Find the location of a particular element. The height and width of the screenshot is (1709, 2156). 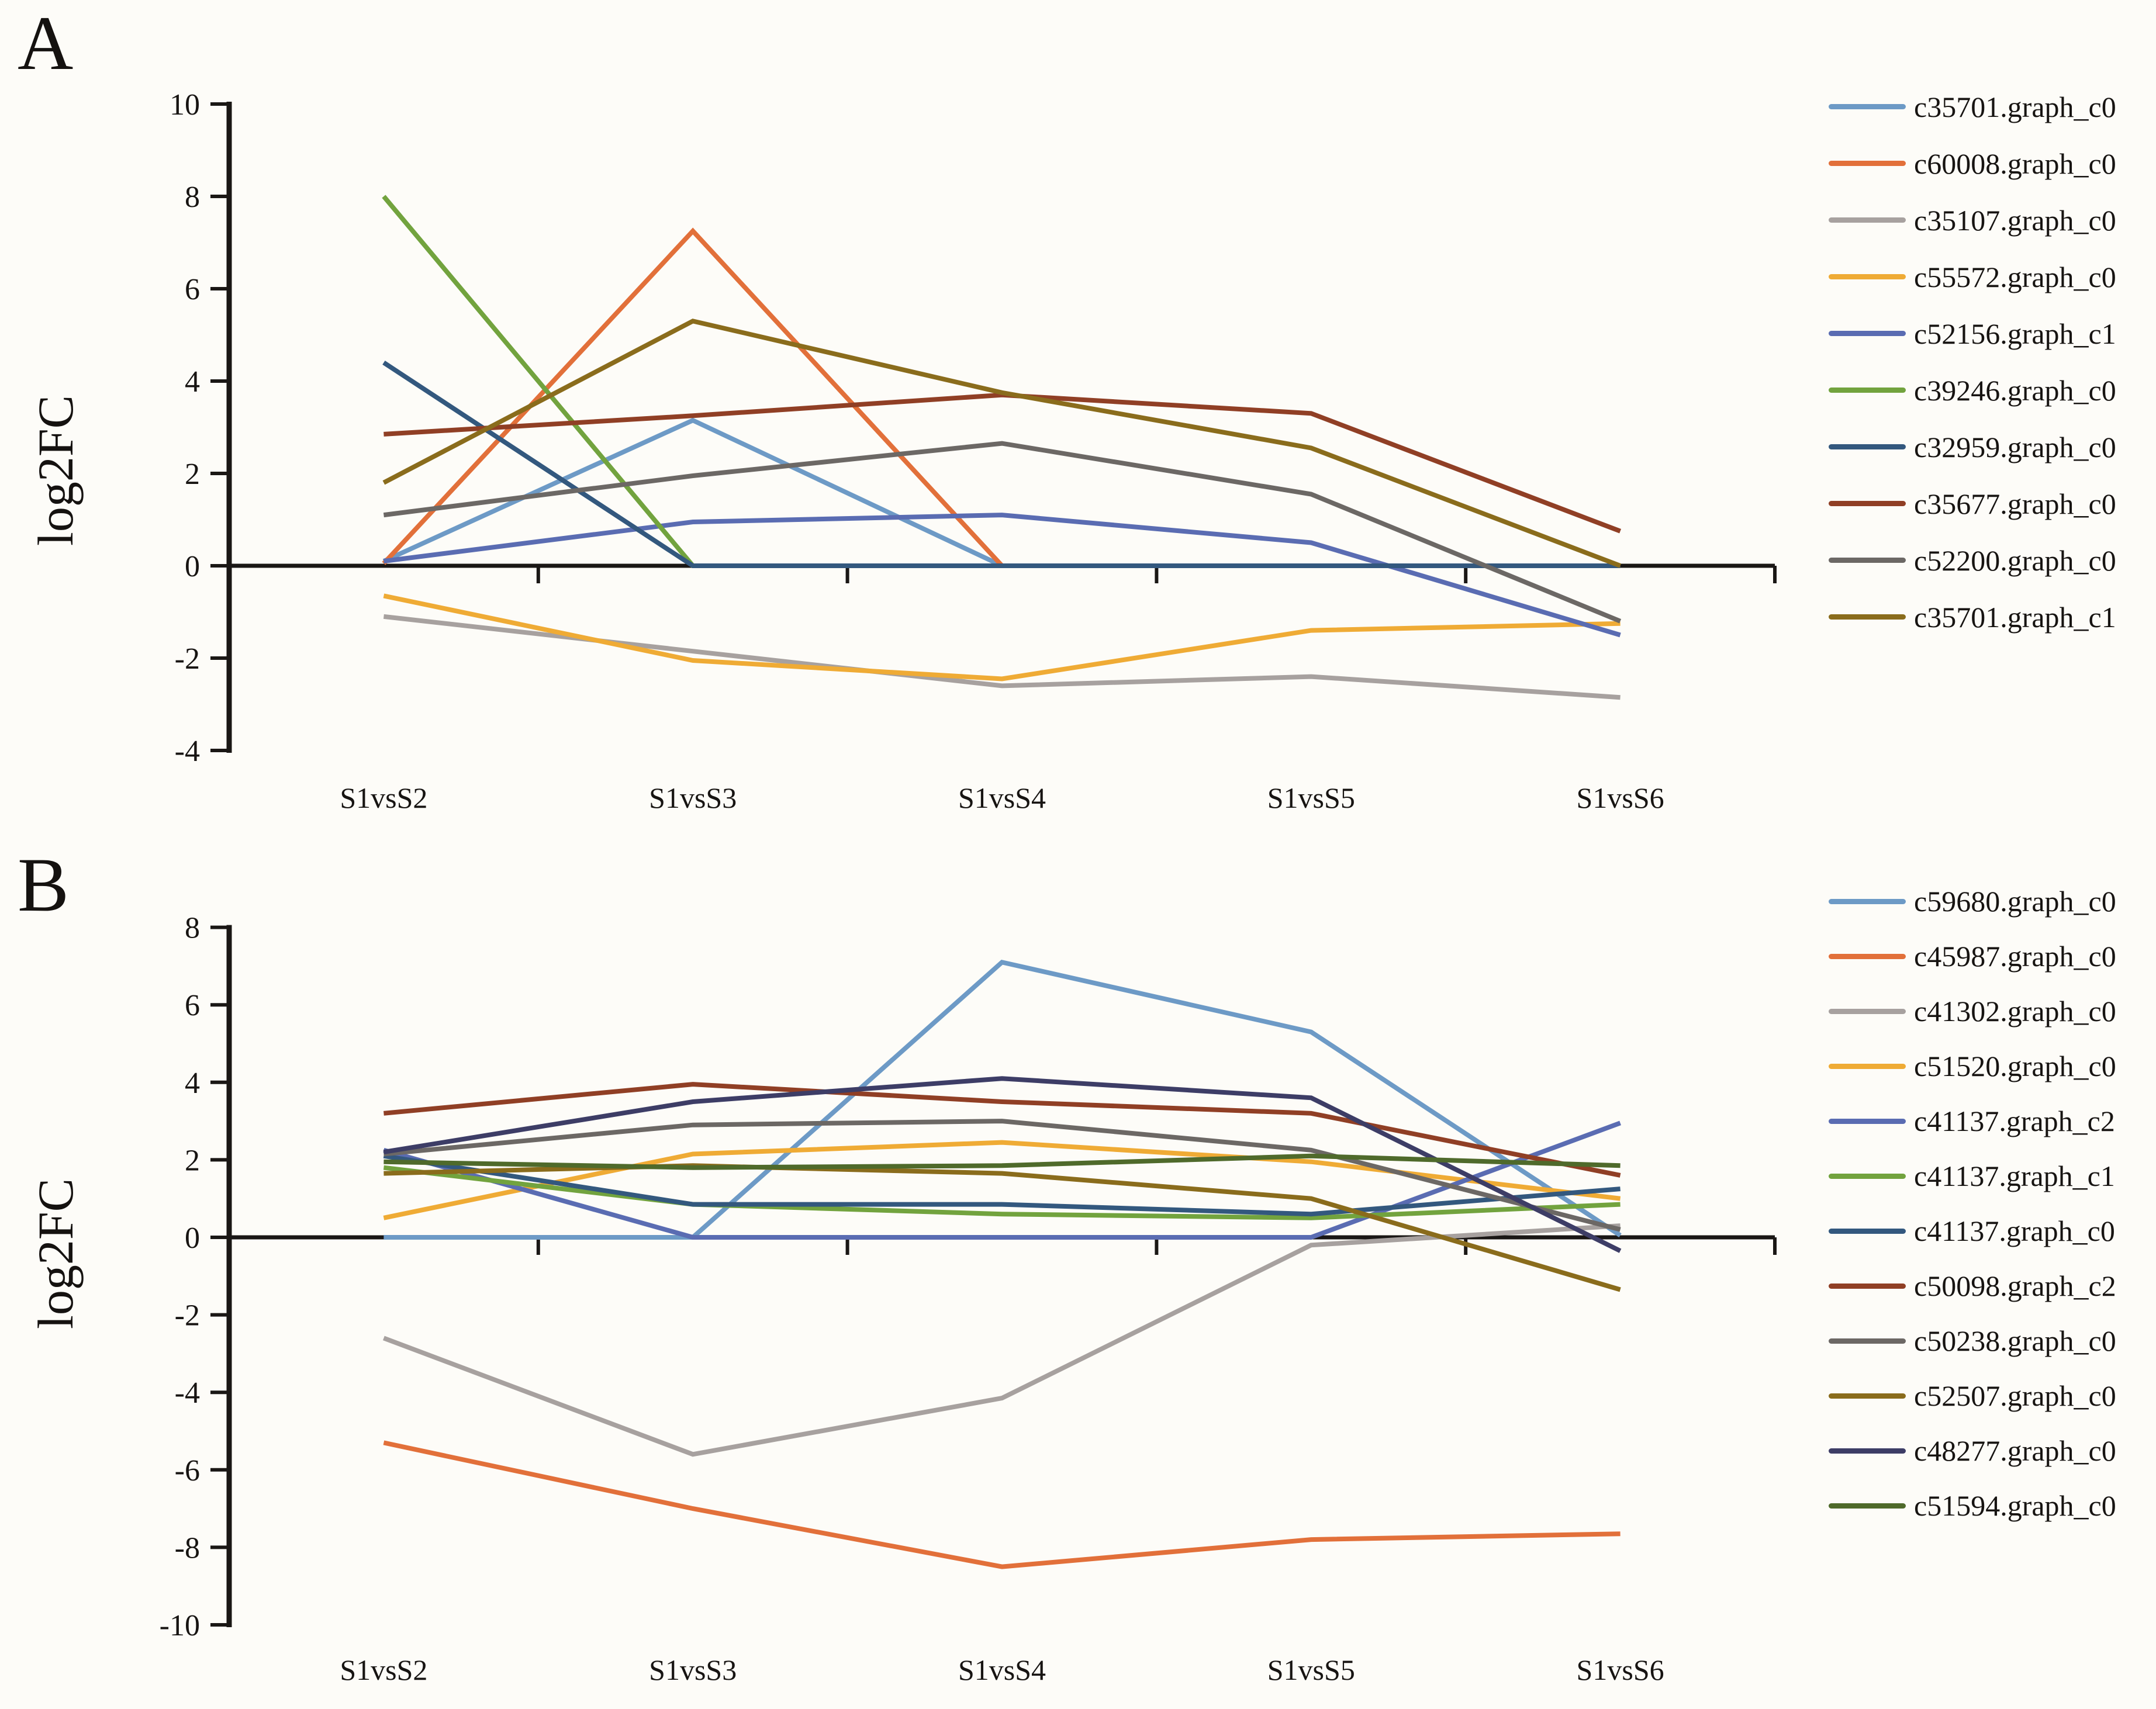

series-line-c41137.graph_c2 is located at coordinates (1002, 1180).